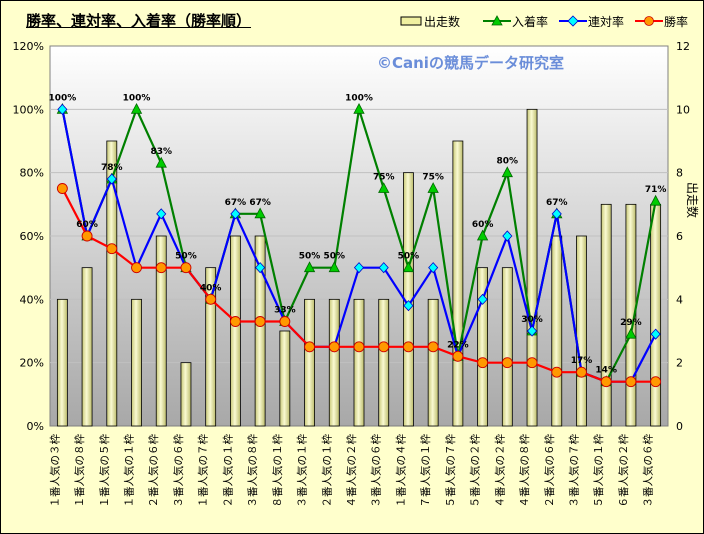 Image resolution: width=704 pixels, height=534 pixels. I want to click on right-tick-label: 8, so click(679, 173).